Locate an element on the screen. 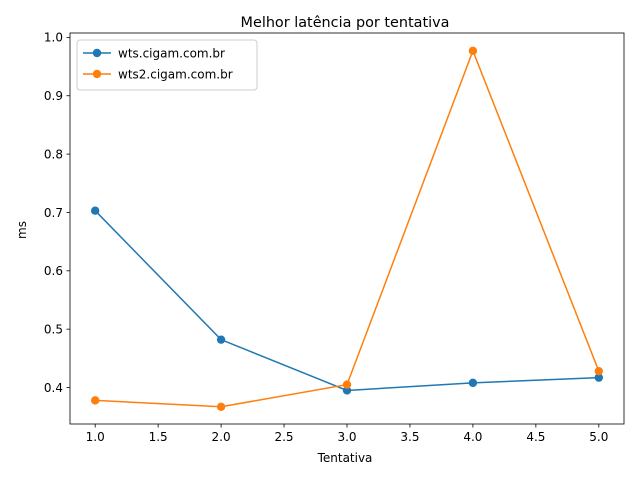  legend-label: wts2.cigam.com.br is located at coordinates (175, 74).